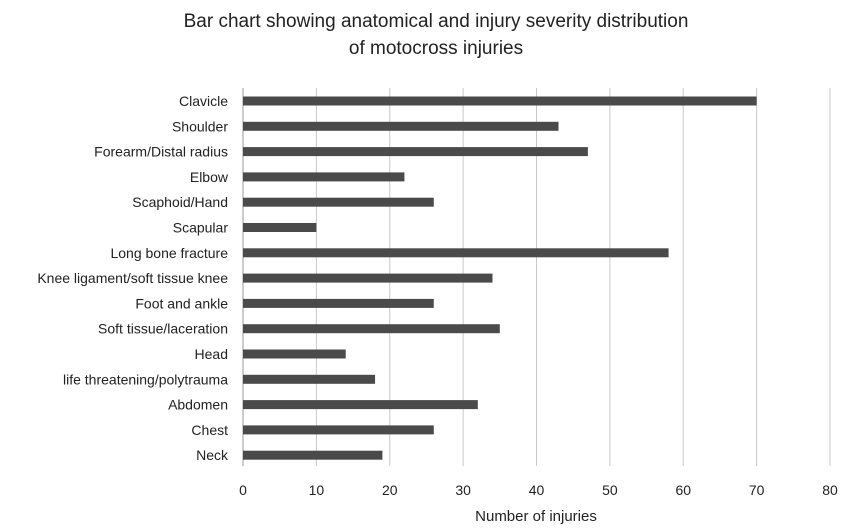 This screenshot has height=531, width=855. I want to click on category-label: Long bone fracture, so click(169, 253).